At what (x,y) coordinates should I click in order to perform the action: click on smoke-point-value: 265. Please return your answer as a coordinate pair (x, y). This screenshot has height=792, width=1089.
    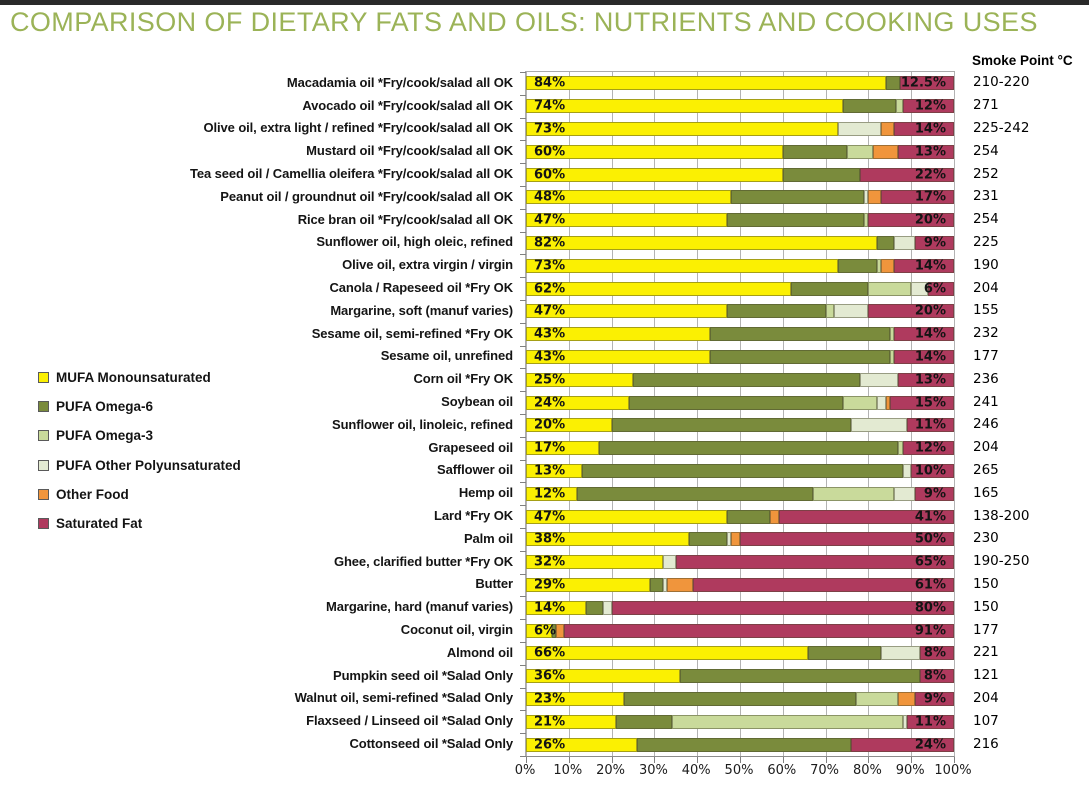
    Looking at the image, I should click on (986, 469).